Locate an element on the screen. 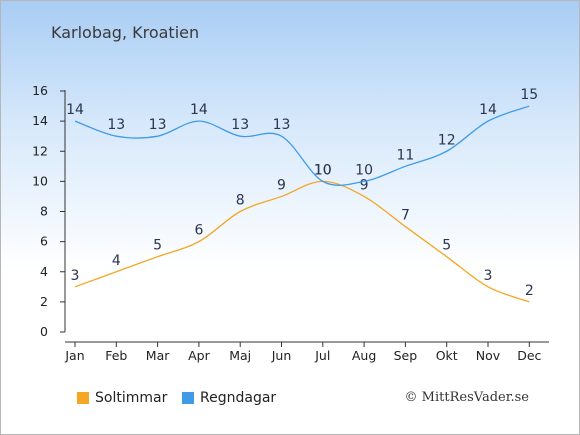 The height and width of the screenshot is (435, 580). y-tick-label: 14 is located at coordinates (40, 120).